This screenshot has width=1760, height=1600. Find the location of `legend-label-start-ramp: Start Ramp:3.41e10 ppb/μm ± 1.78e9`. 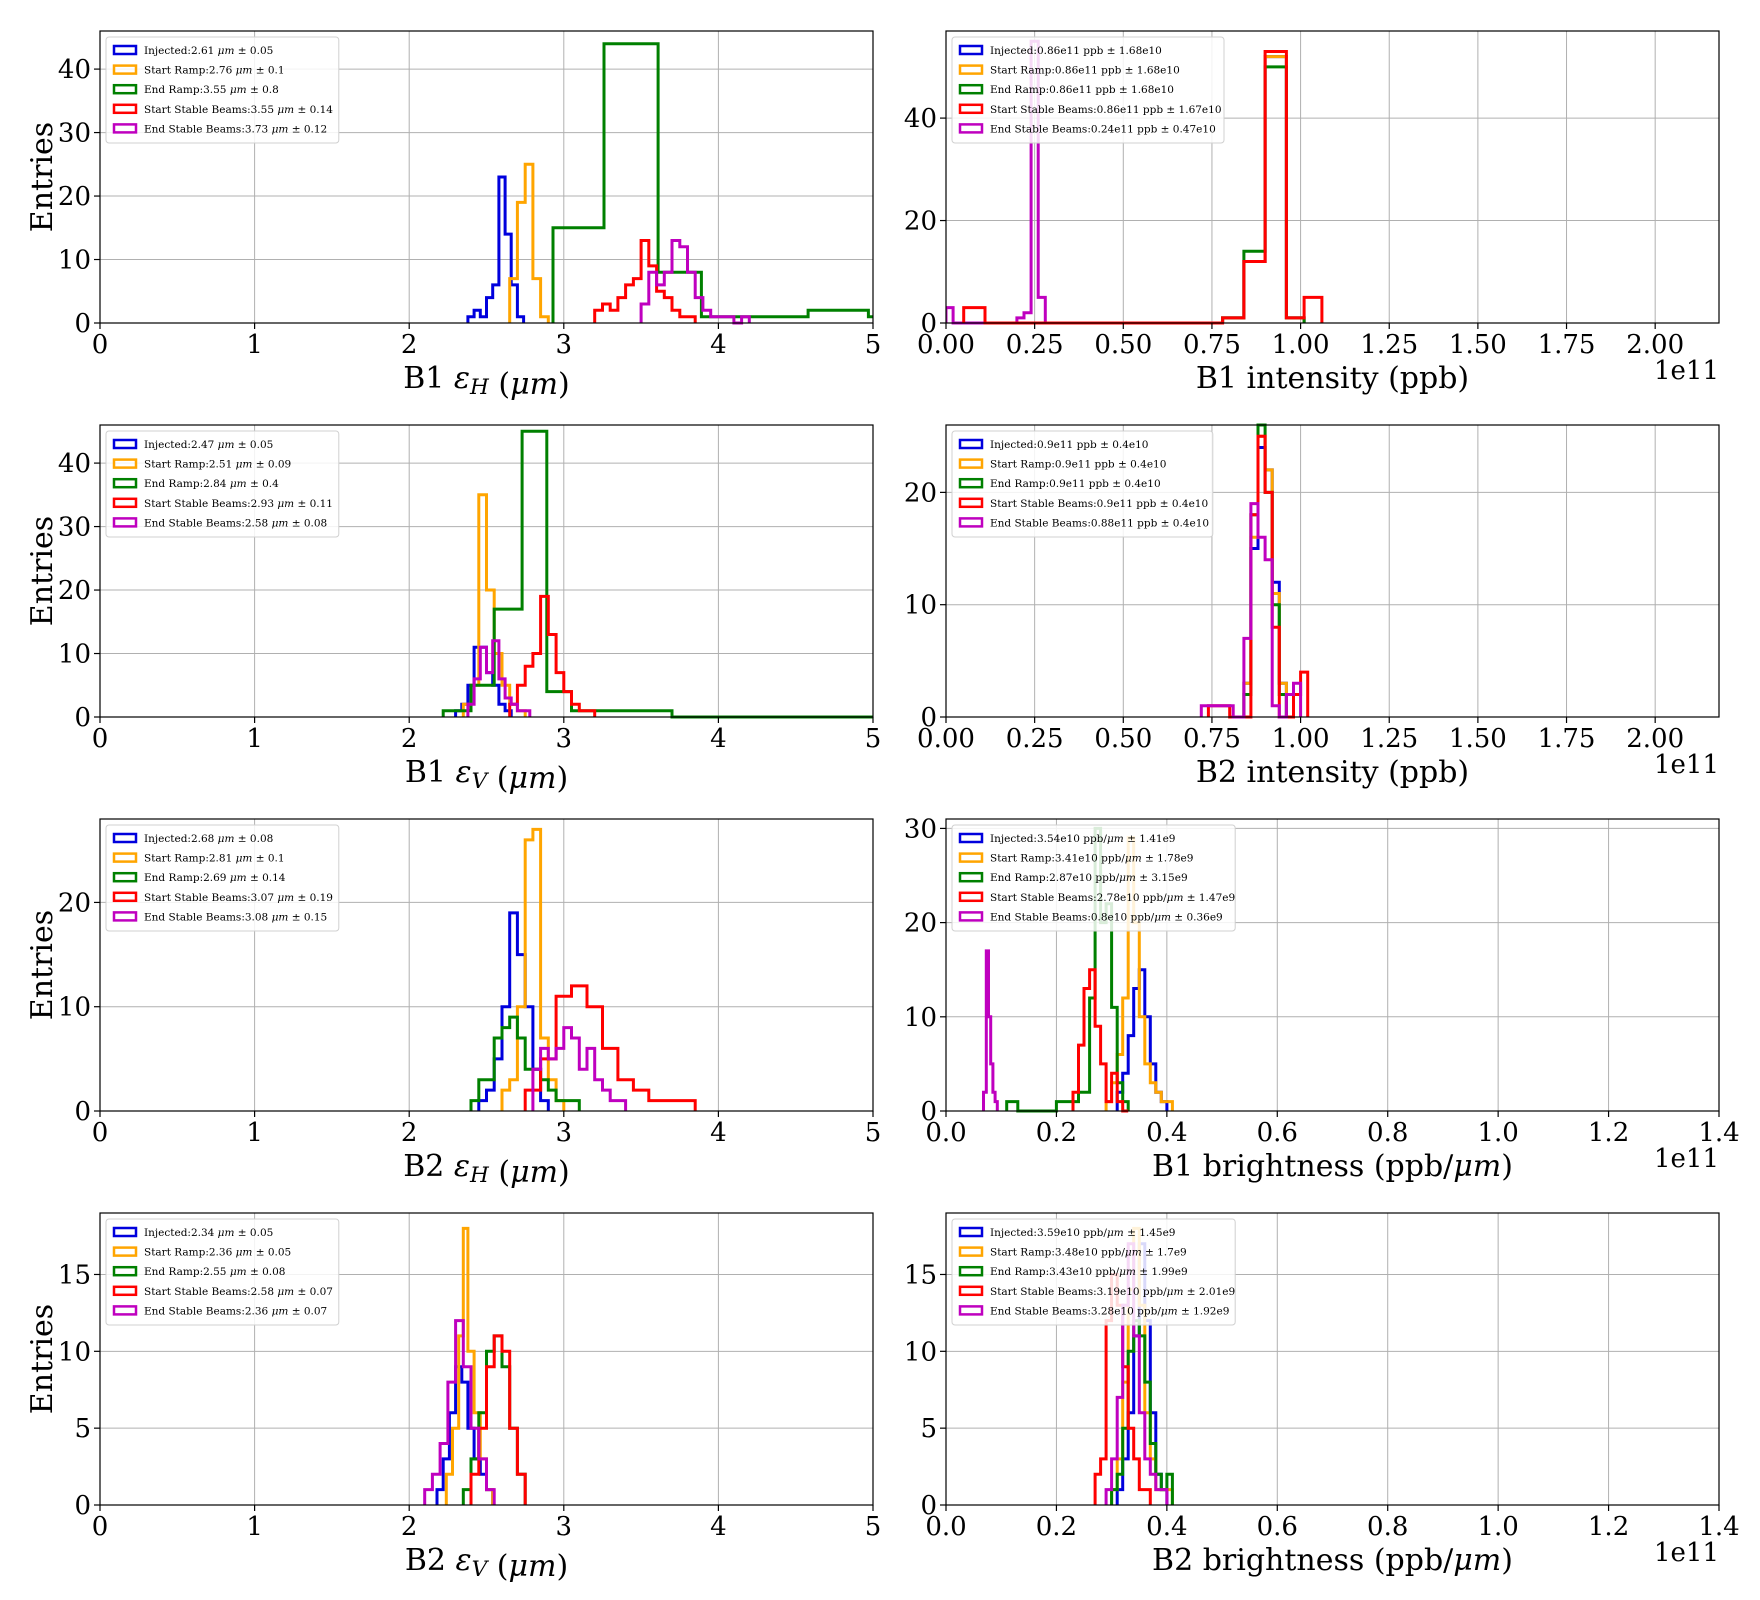

legend-label-start-ramp: Start Ramp:3.41e10 ppb/μm ± 1.78e9 is located at coordinates (1091, 859).